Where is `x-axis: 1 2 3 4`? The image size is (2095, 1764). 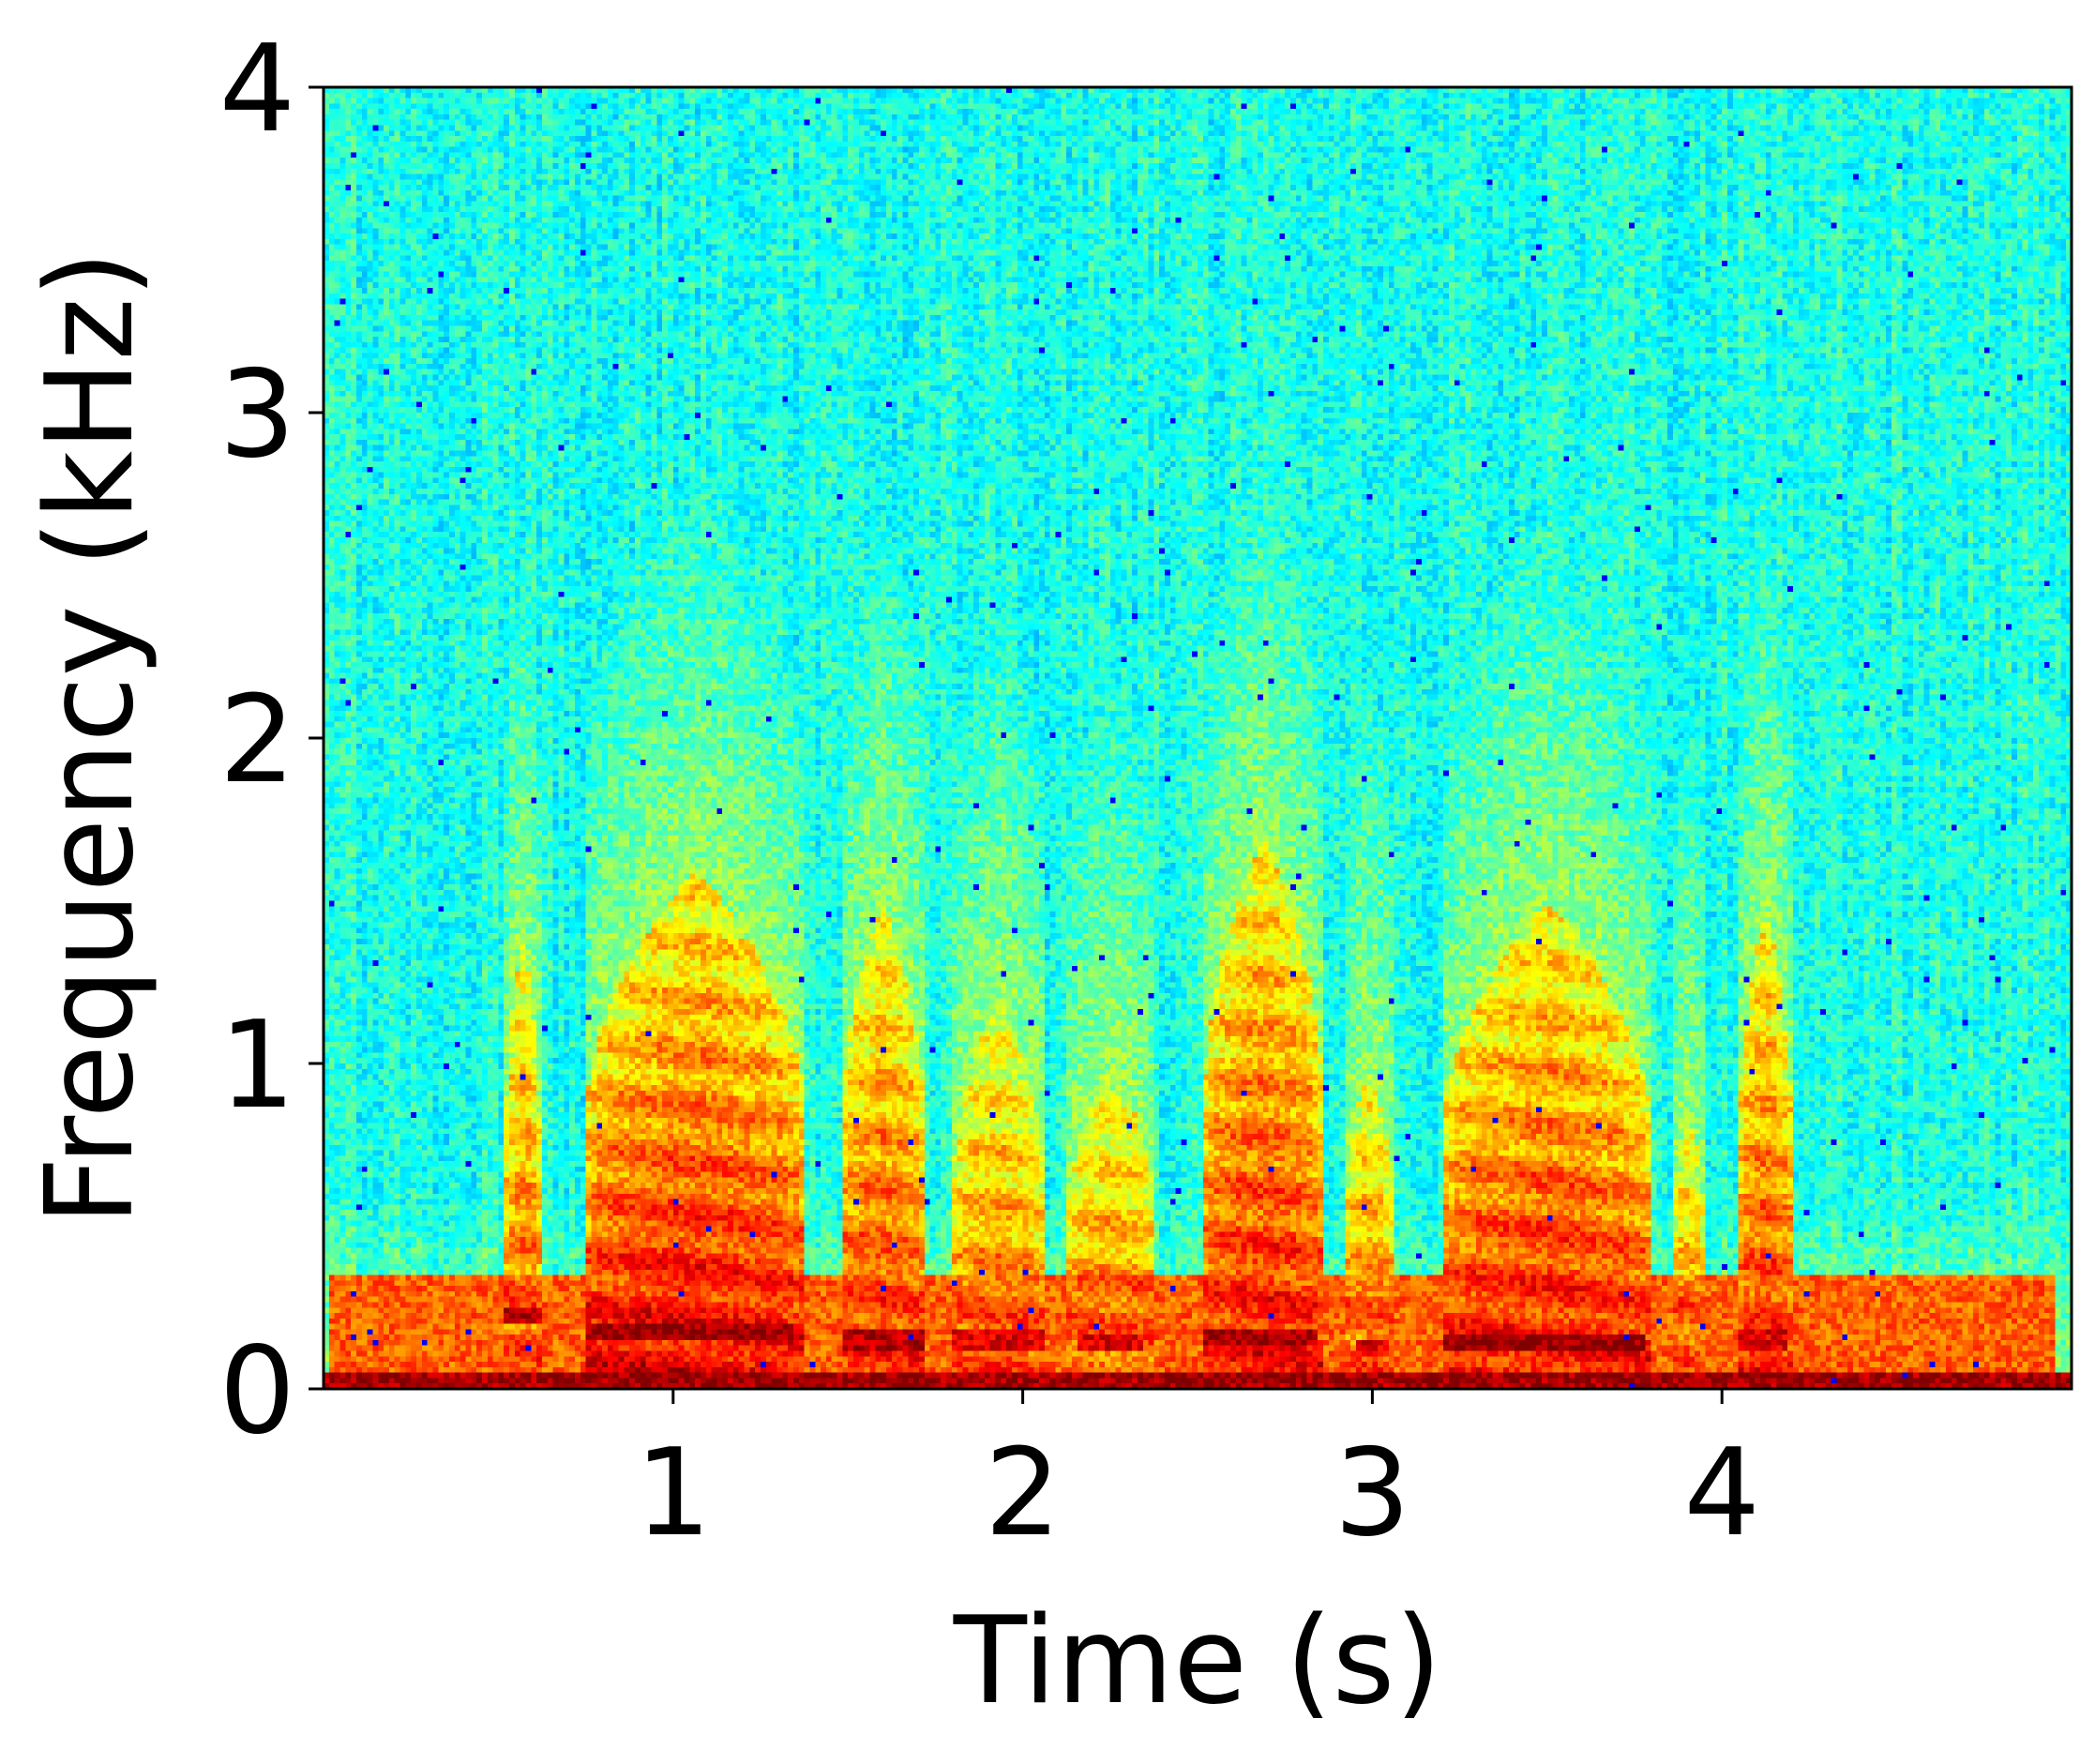
x-axis: 1 2 3 4 is located at coordinates (1197, 1476).